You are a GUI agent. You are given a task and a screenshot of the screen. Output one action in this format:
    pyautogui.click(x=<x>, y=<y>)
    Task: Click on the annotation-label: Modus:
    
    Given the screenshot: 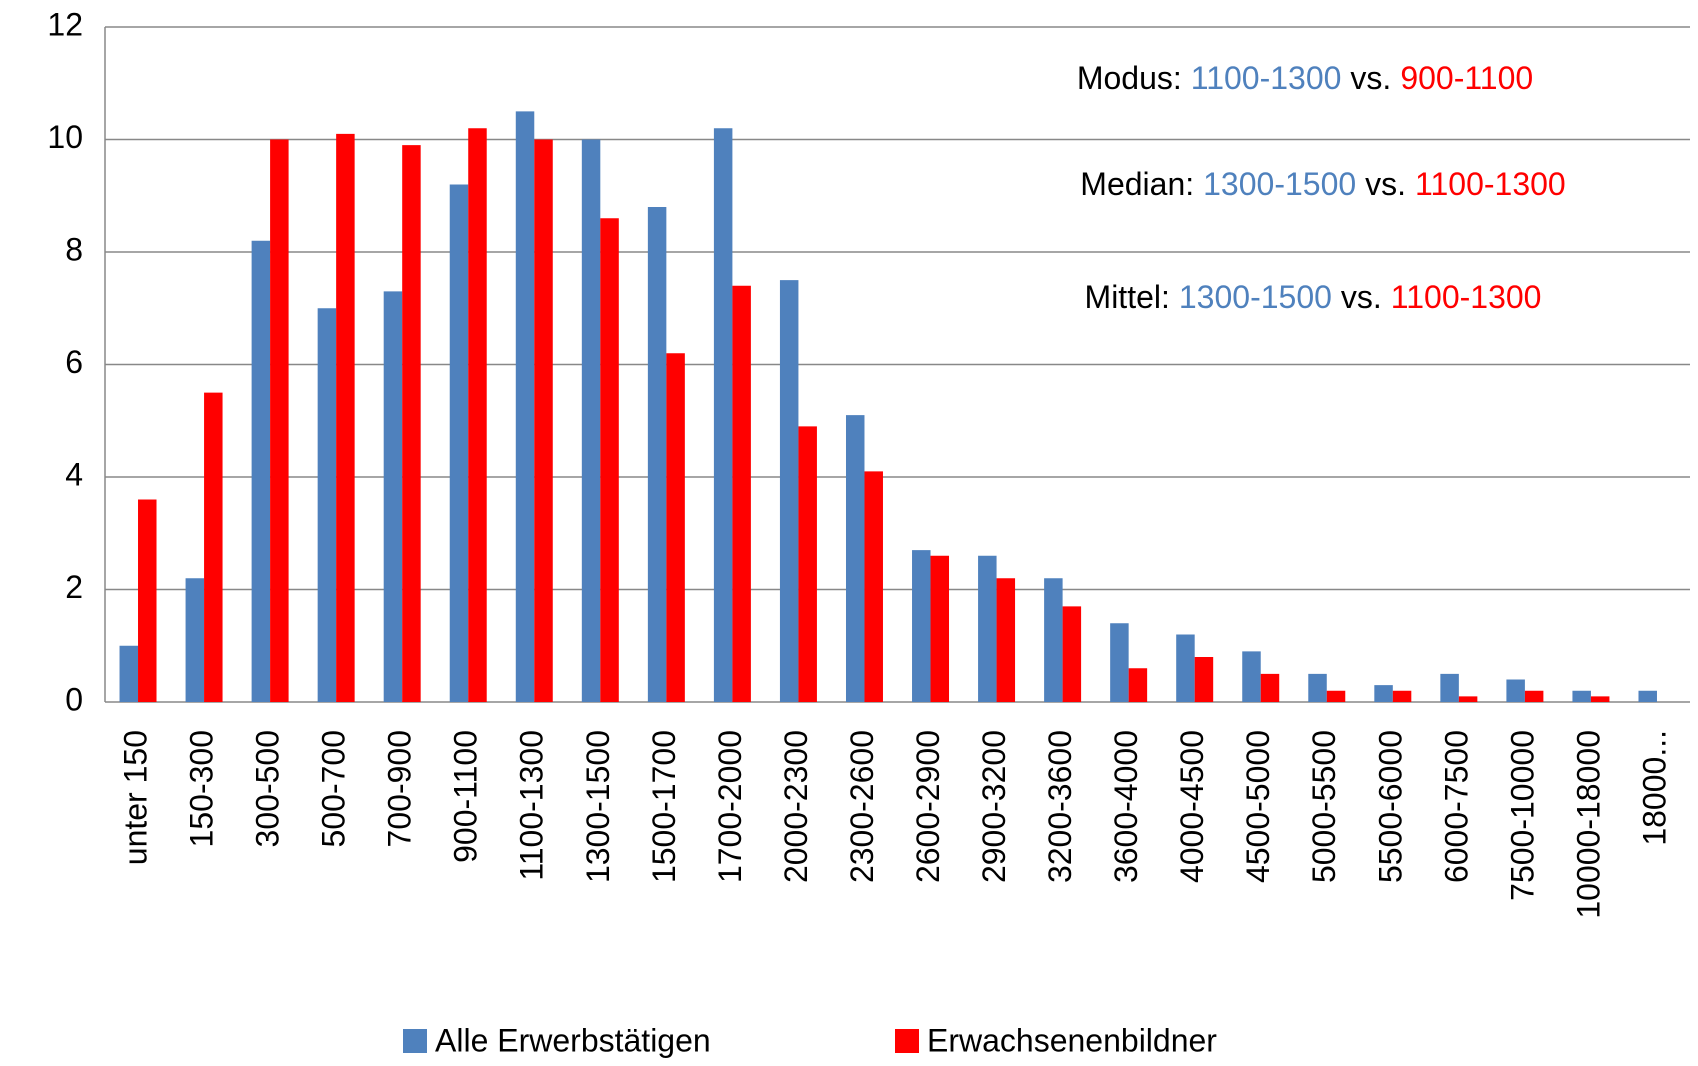 What is the action you would take?
    pyautogui.click(x=1129, y=78)
    